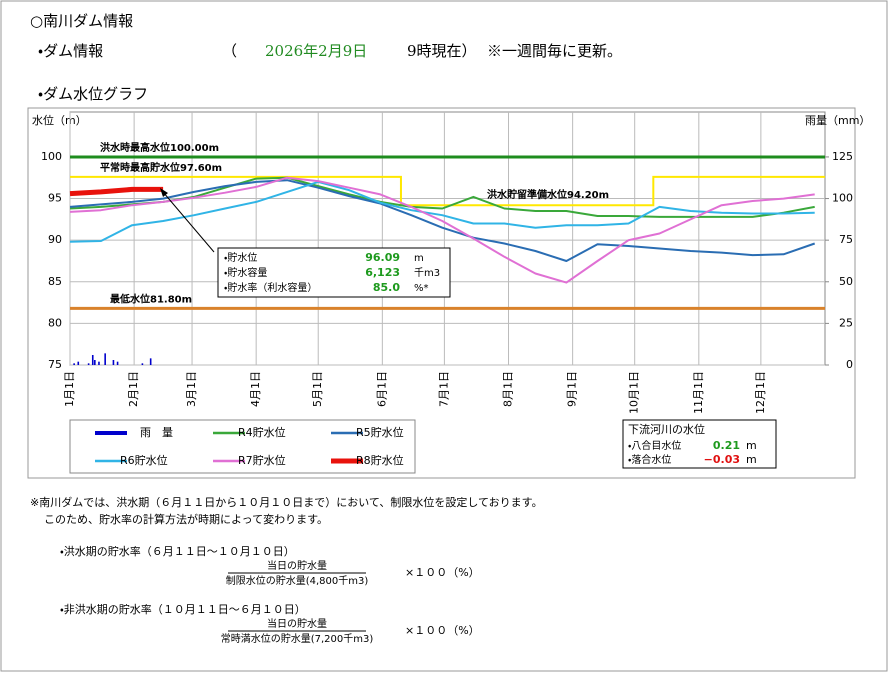  What do you see at coordinates (316, 51) in the screenshot?
I see `info-date: 2026年2月9日` at bounding box center [316, 51].